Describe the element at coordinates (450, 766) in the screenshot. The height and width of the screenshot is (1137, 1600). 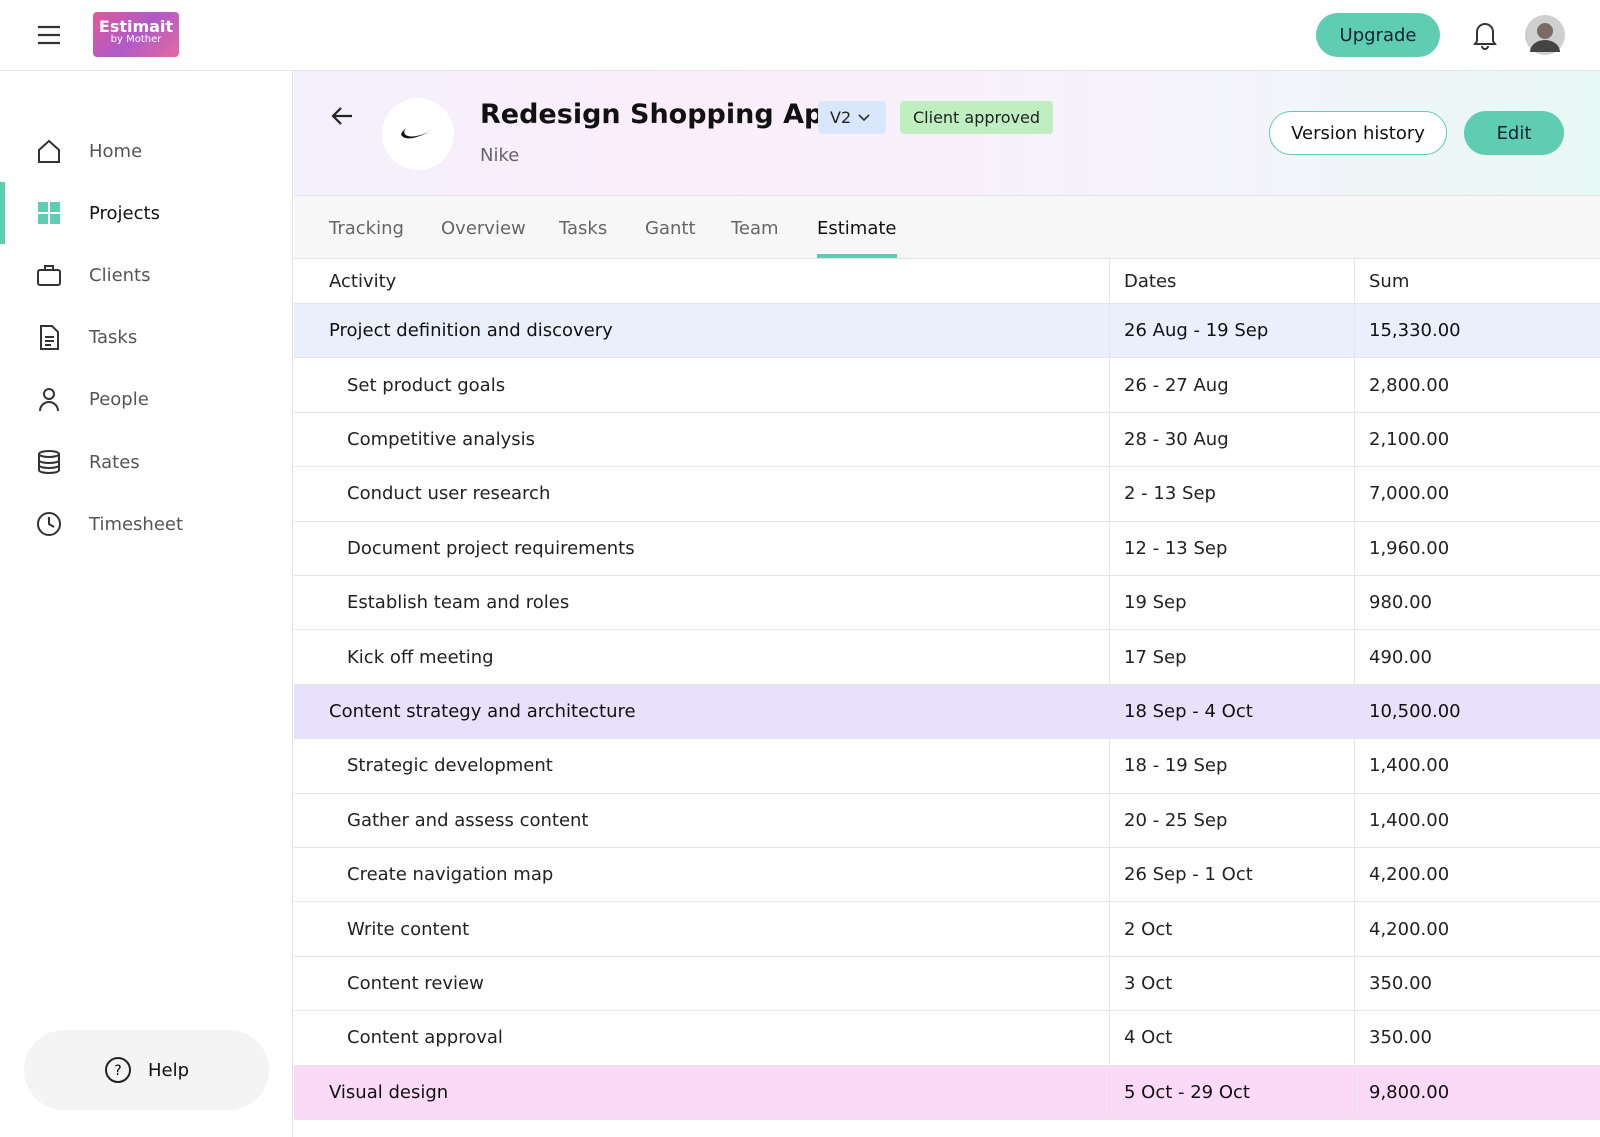
I see `activity-cell: Strategic development` at that location.